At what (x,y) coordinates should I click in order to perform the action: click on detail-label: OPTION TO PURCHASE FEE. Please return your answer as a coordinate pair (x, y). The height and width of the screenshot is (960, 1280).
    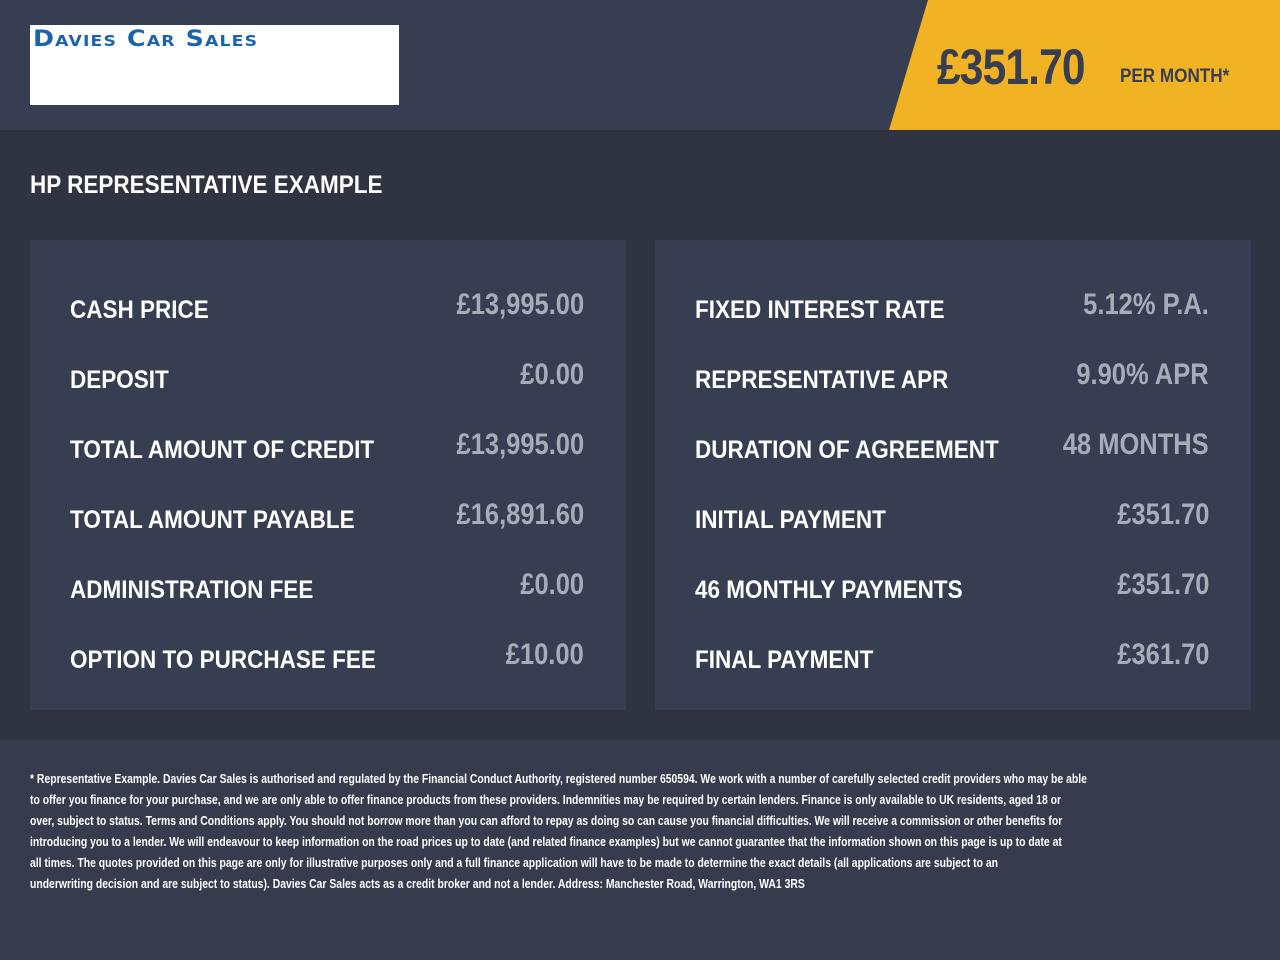
    Looking at the image, I should click on (223, 660).